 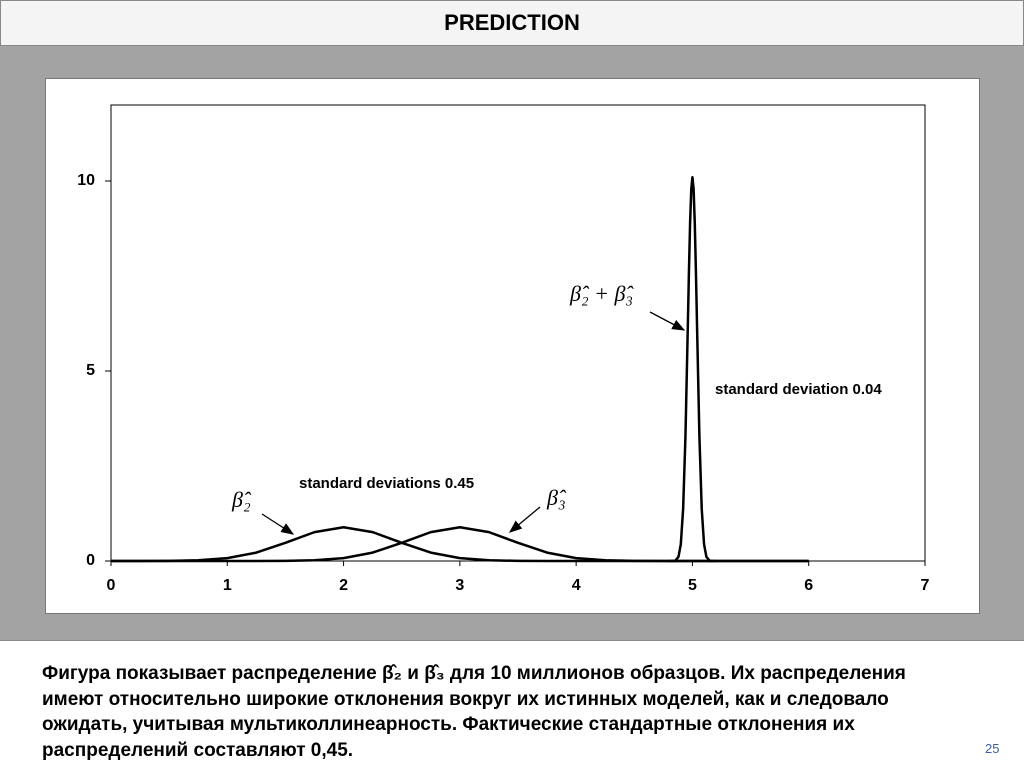 What do you see at coordinates (512, 23) in the screenshot?
I see `slide-title: PREDICTION` at bounding box center [512, 23].